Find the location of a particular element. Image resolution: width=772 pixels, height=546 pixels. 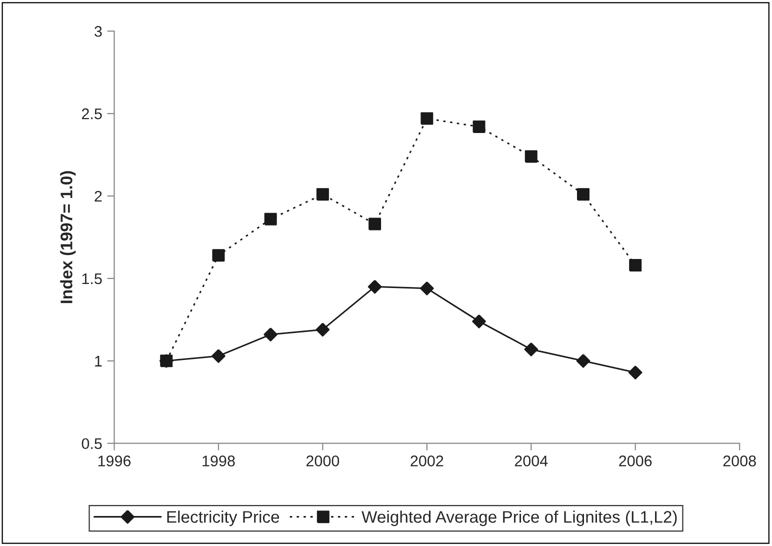

x-tick-label: 2000 is located at coordinates (323, 461).